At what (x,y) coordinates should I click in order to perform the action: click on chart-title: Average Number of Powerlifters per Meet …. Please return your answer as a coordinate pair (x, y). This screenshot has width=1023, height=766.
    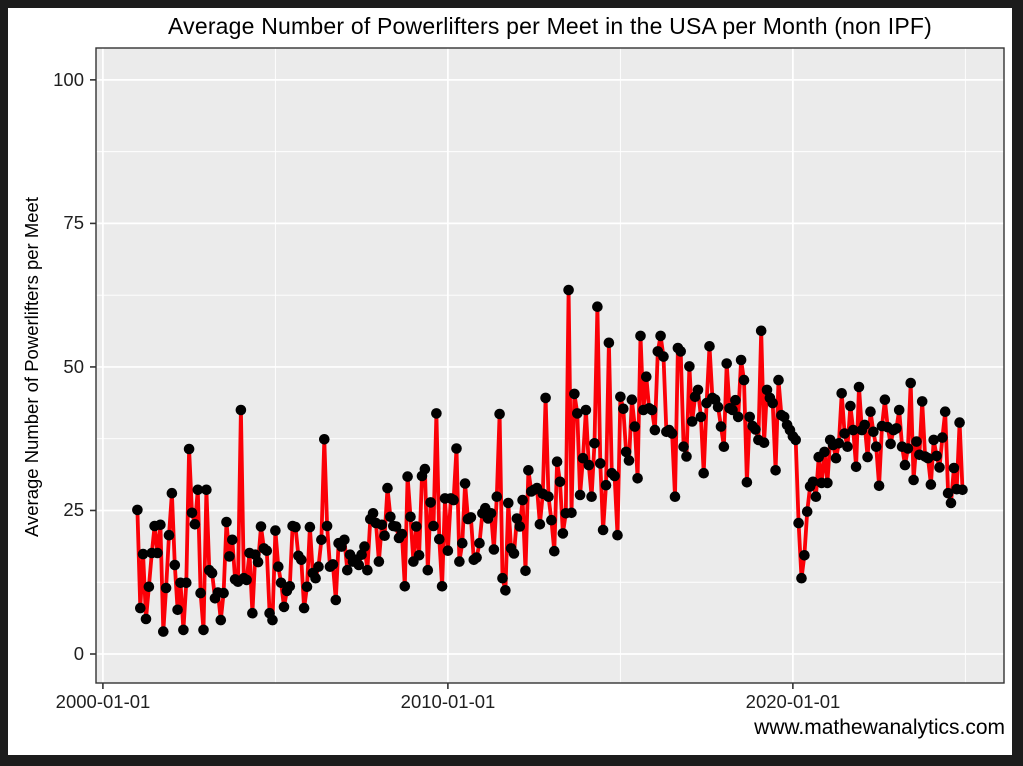
    Looking at the image, I should click on (550, 26).